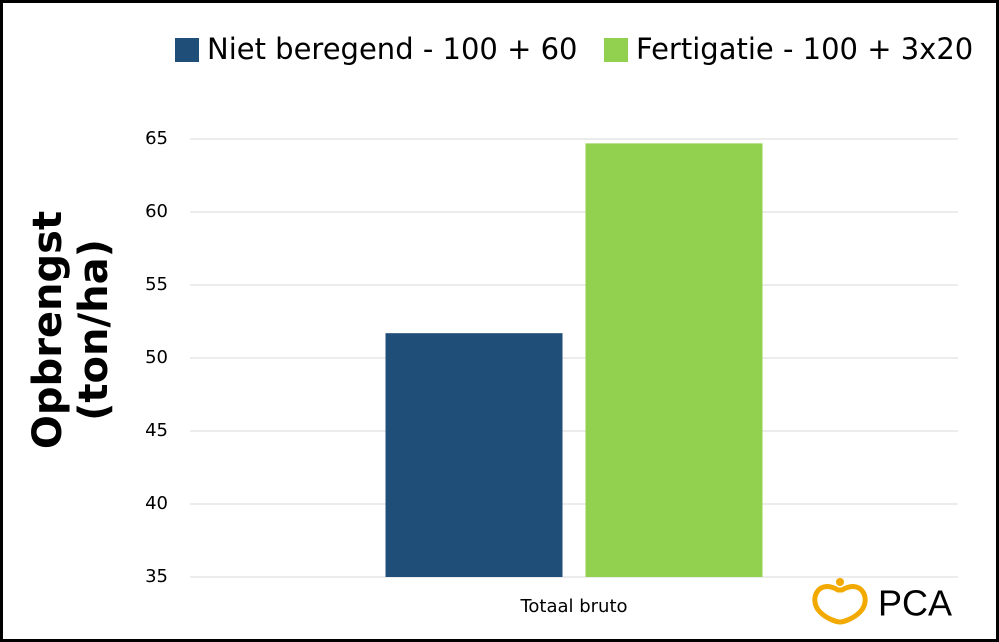 This screenshot has height=642, width=999. I want to click on logo-text: PCA, so click(915, 603).